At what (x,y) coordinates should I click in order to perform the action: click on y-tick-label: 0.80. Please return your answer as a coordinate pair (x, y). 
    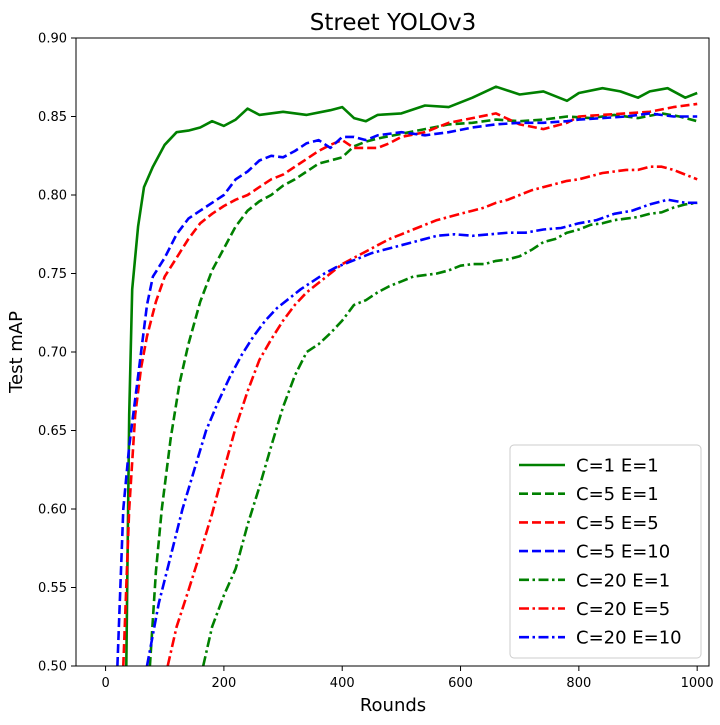
    Looking at the image, I should click on (52, 196).